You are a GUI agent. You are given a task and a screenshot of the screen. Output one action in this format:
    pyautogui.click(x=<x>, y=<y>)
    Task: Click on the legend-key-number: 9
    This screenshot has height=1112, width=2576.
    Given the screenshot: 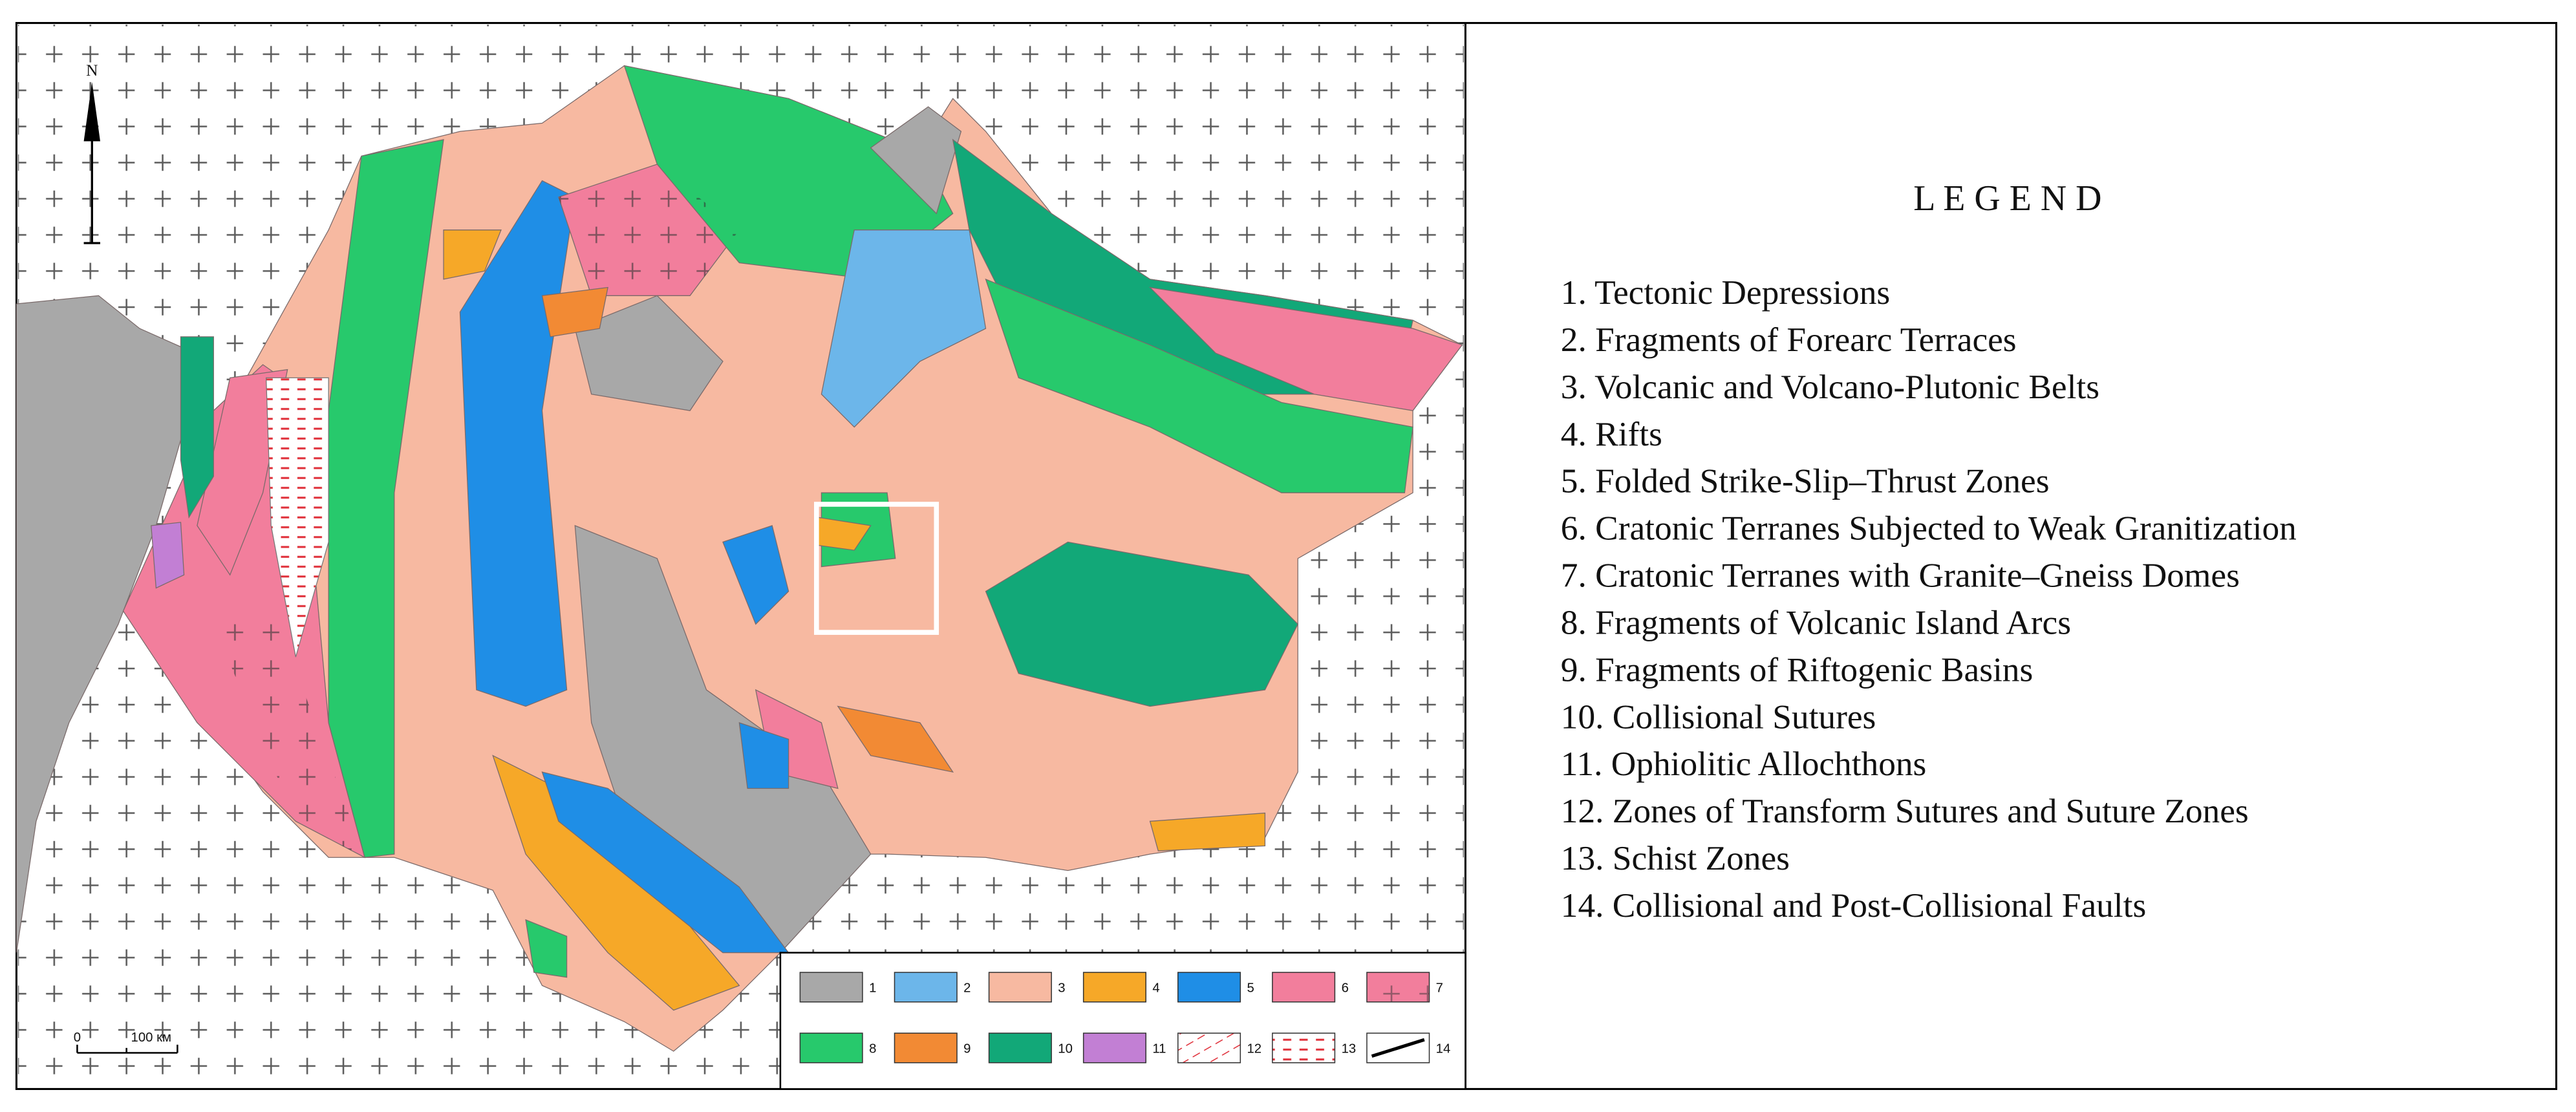 What is the action you would take?
    pyautogui.click(x=967, y=1049)
    